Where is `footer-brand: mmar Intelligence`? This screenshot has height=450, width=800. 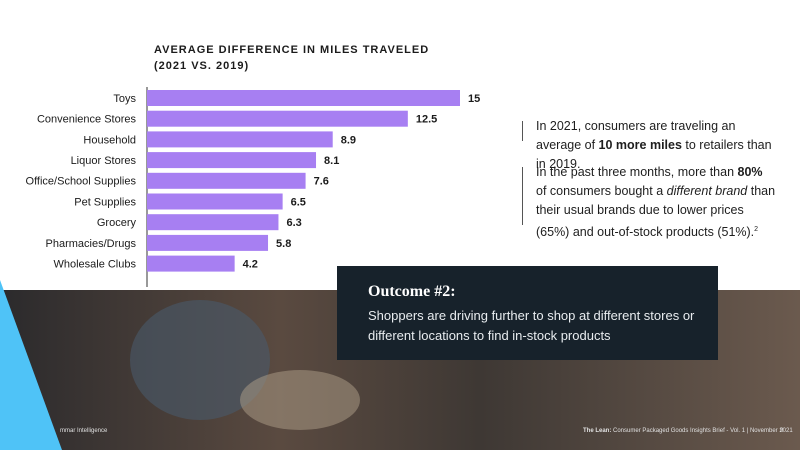 footer-brand: mmar Intelligence is located at coordinates (84, 431).